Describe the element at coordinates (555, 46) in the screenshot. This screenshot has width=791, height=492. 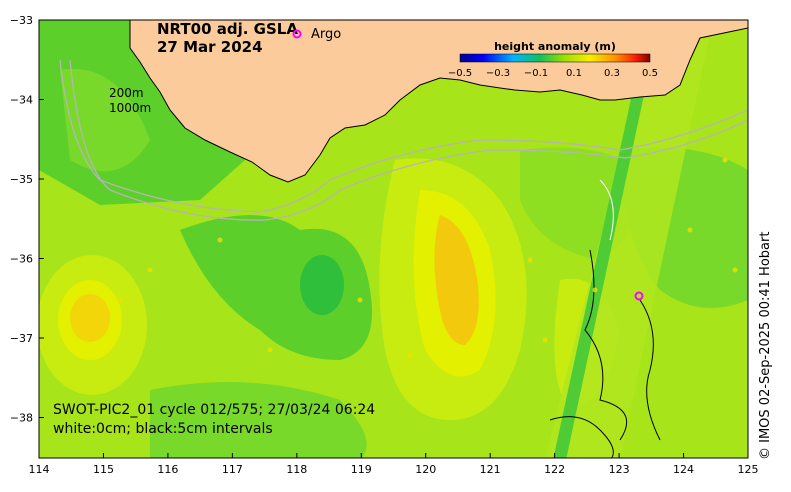
I see `colorbar-title: height anomaly (m)` at that location.